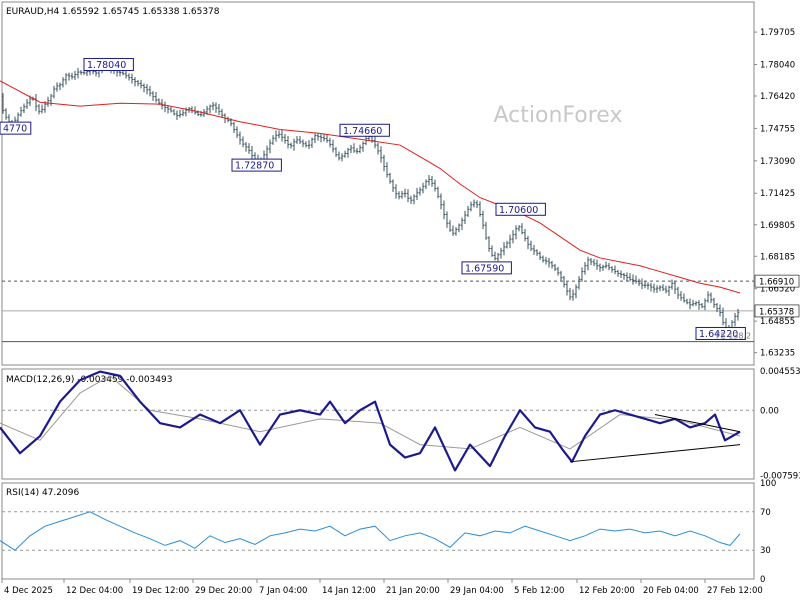 This screenshot has width=800, height=600. What do you see at coordinates (349, 591) in the screenshot?
I see `time-tick-label: 14 Jan 12:00` at bounding box center [349, 591].